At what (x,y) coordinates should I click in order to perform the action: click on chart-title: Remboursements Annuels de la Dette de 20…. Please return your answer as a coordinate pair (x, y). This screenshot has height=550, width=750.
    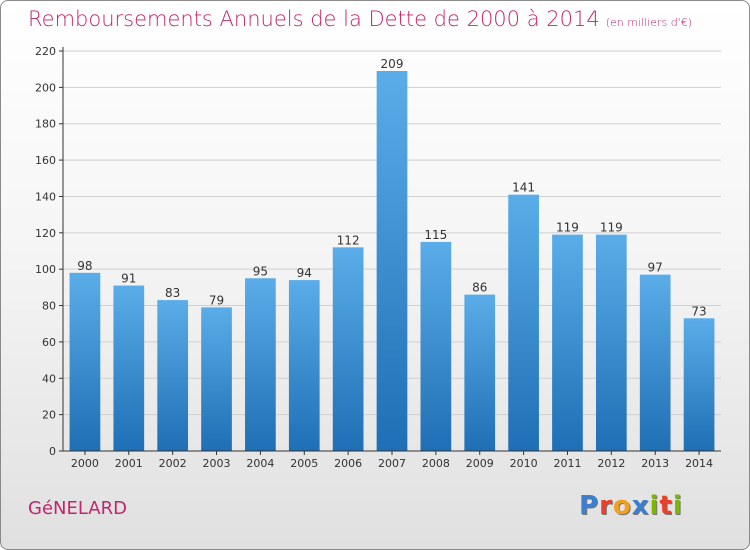
    Looking at the image, I should click on (360, 19).